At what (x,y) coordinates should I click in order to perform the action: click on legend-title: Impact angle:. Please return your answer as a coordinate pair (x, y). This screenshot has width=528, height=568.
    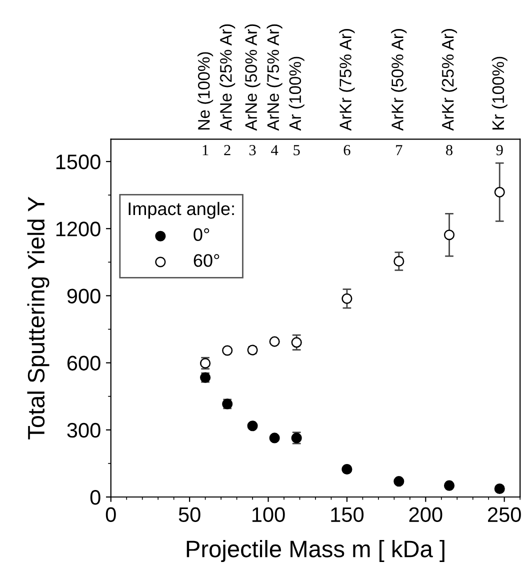
    Looking at the image, I should click on (181, 210).